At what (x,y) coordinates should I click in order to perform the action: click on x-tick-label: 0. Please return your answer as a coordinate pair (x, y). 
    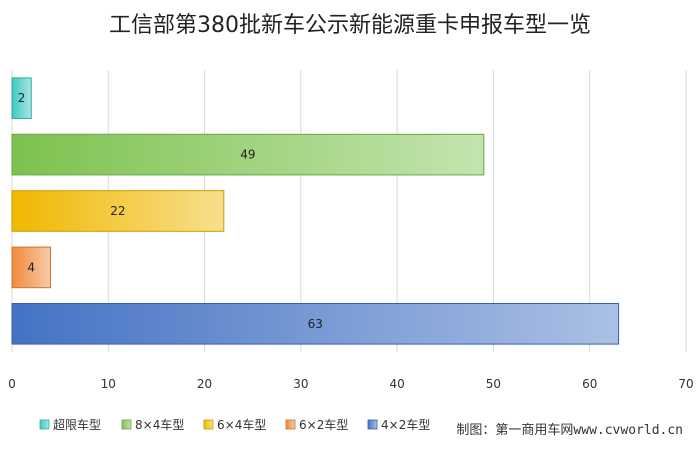
    Looking at the image, I should click on (12, 384).